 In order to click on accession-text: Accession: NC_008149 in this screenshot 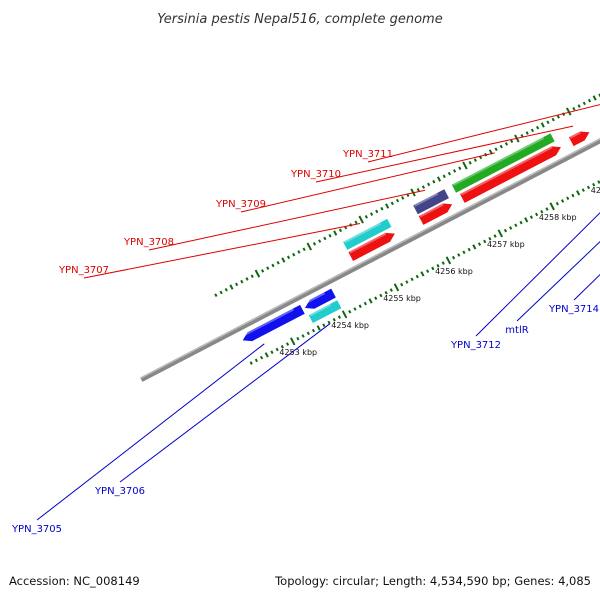, I will do `click(74, 581)`.